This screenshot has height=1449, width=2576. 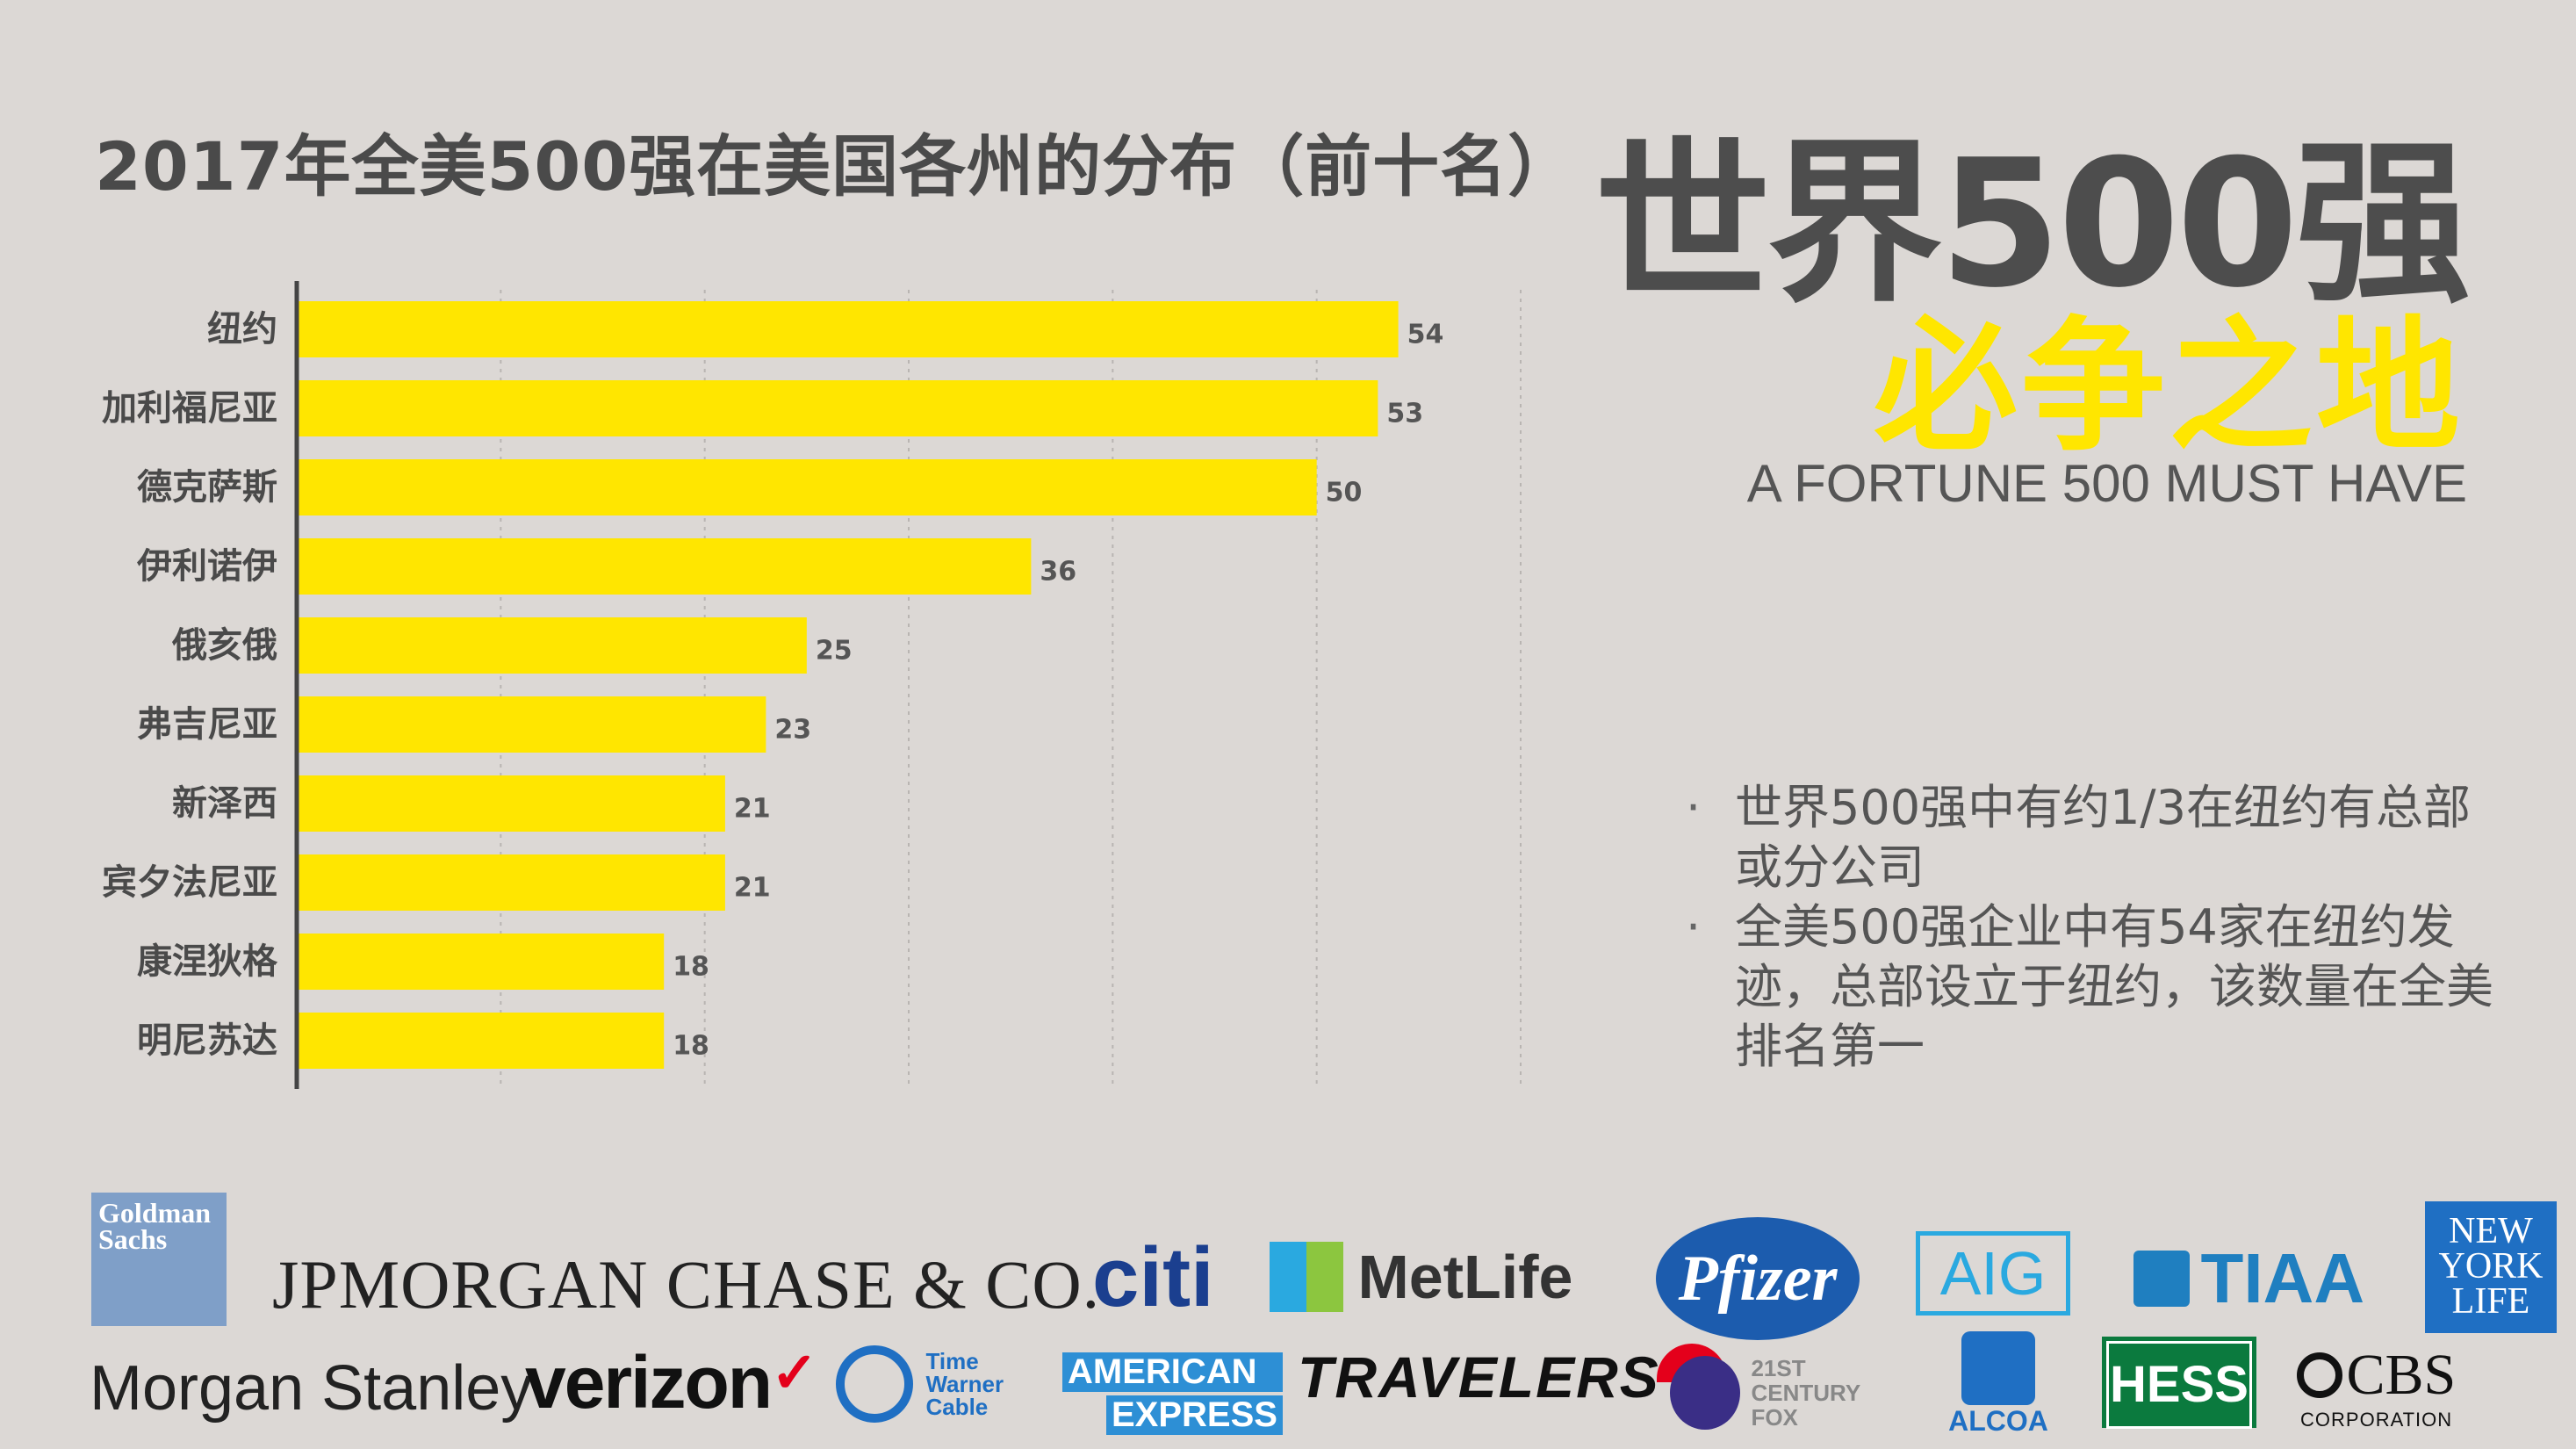 What do you see at coordinates (1993, 1273) in the screenshot?
I see `aig-logo: AIG` at bounding box center [1993, 1273].